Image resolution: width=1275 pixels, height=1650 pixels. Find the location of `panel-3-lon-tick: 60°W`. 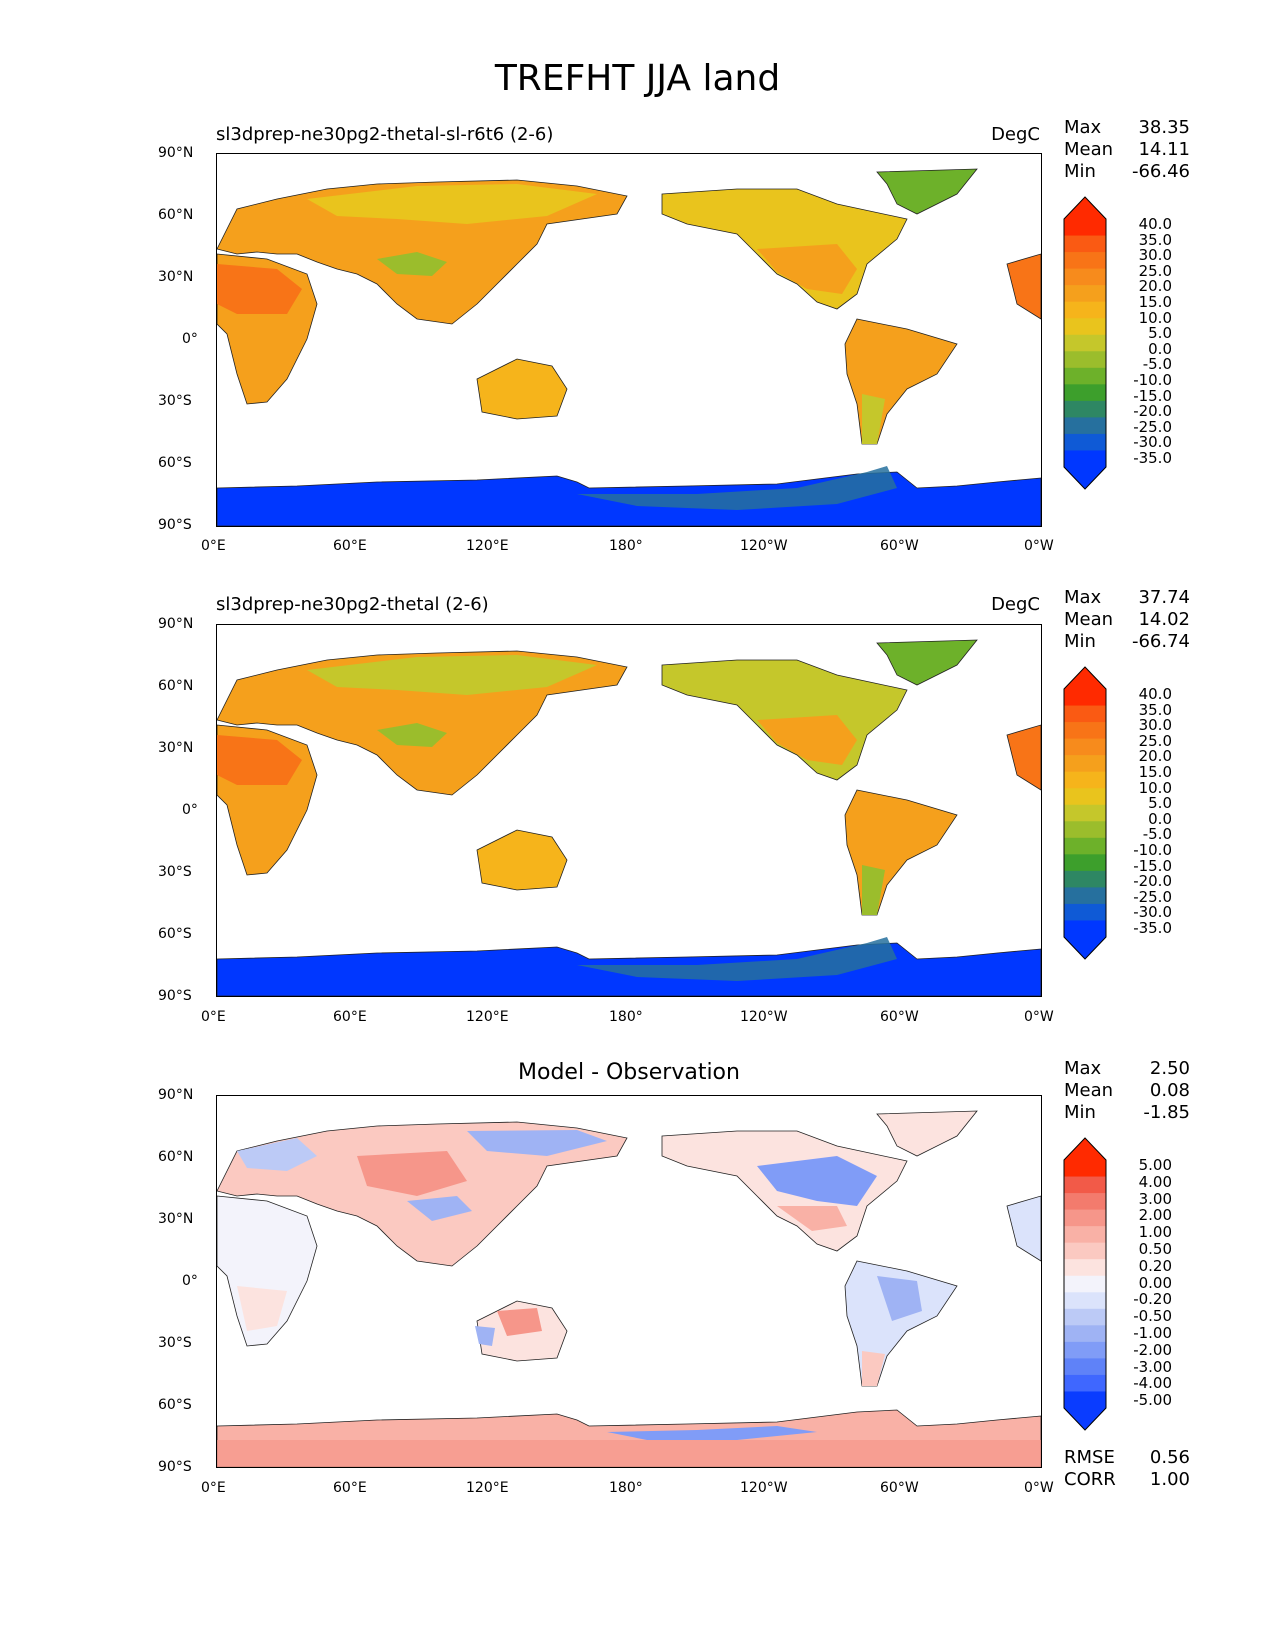

panel-3-lon-tick: 60°W is located at coordinates (899, 1488).